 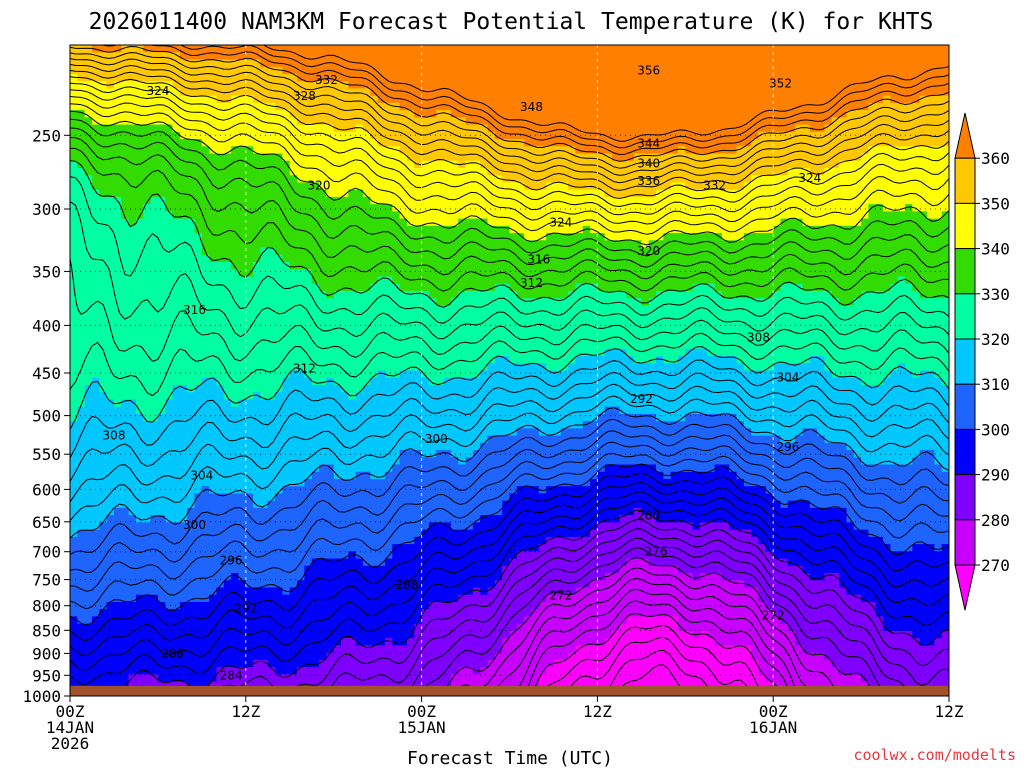 I want to click on y-tick-label: 450, so click(x=46, y=373).